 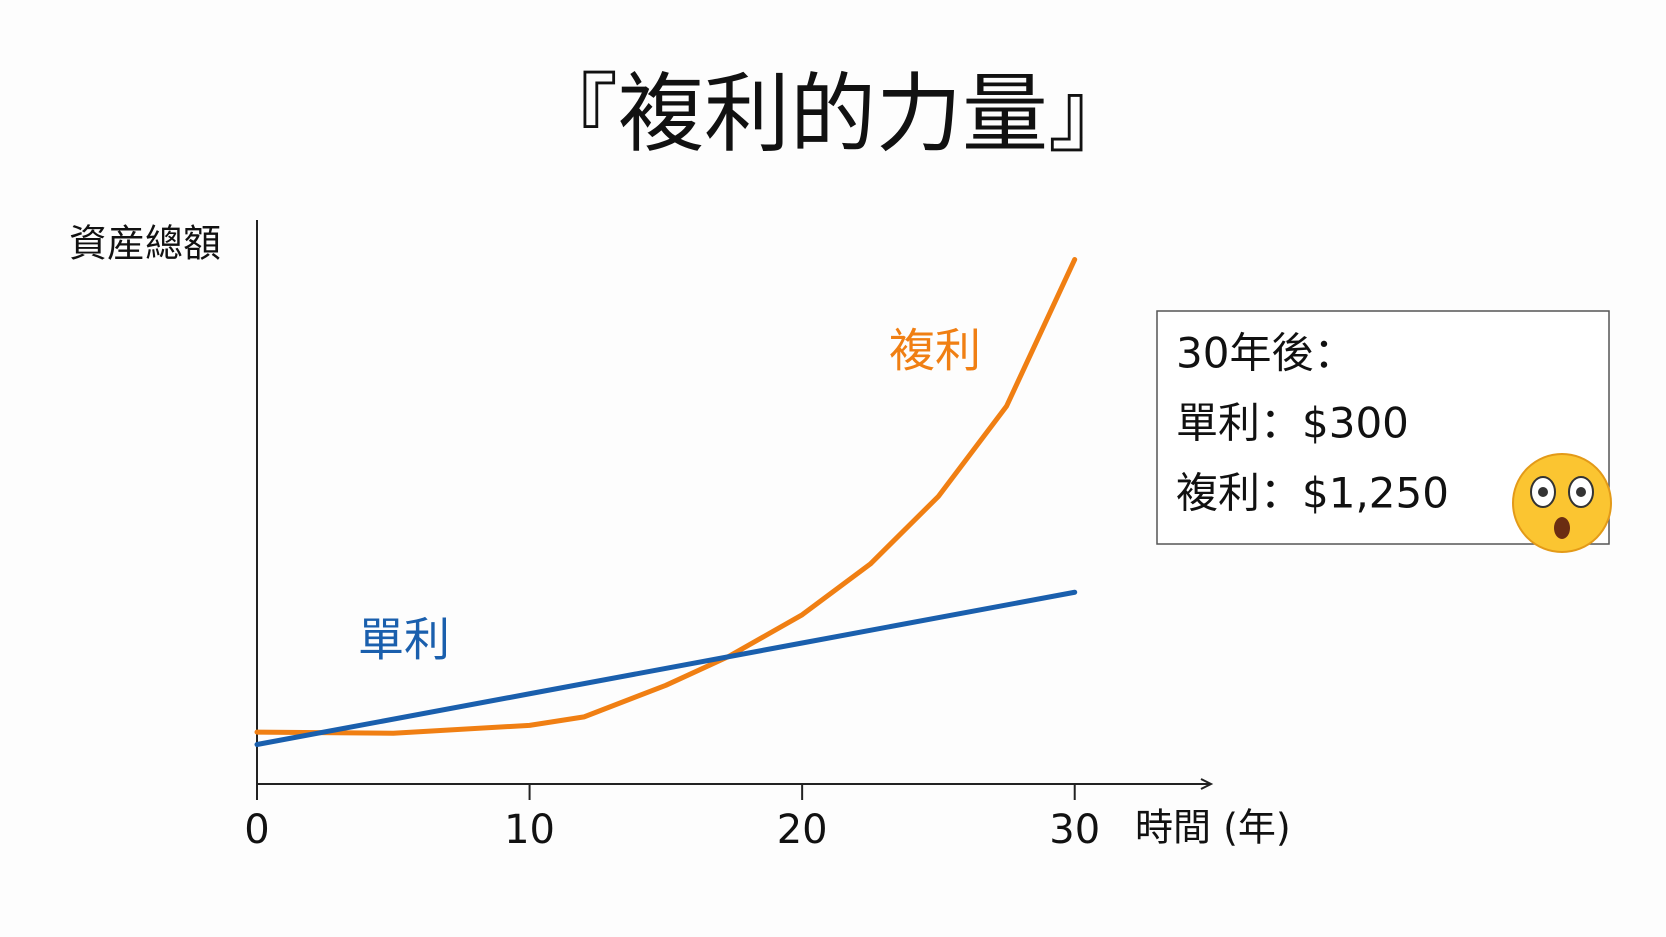 I want to click on chart-title: 『複利的力量』, so click(x=833, y=114).